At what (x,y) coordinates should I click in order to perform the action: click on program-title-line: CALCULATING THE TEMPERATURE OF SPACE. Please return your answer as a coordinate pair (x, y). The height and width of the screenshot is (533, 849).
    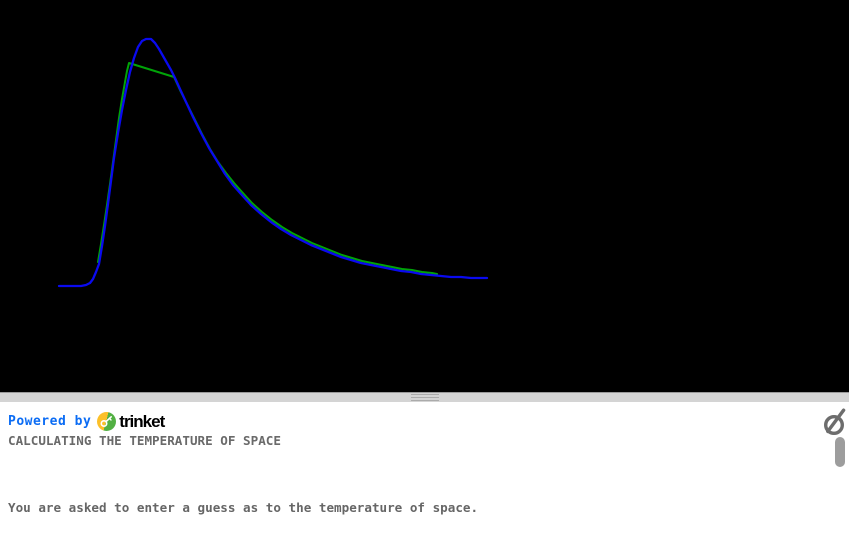
    Looking at the image, I should click on (144, 440).